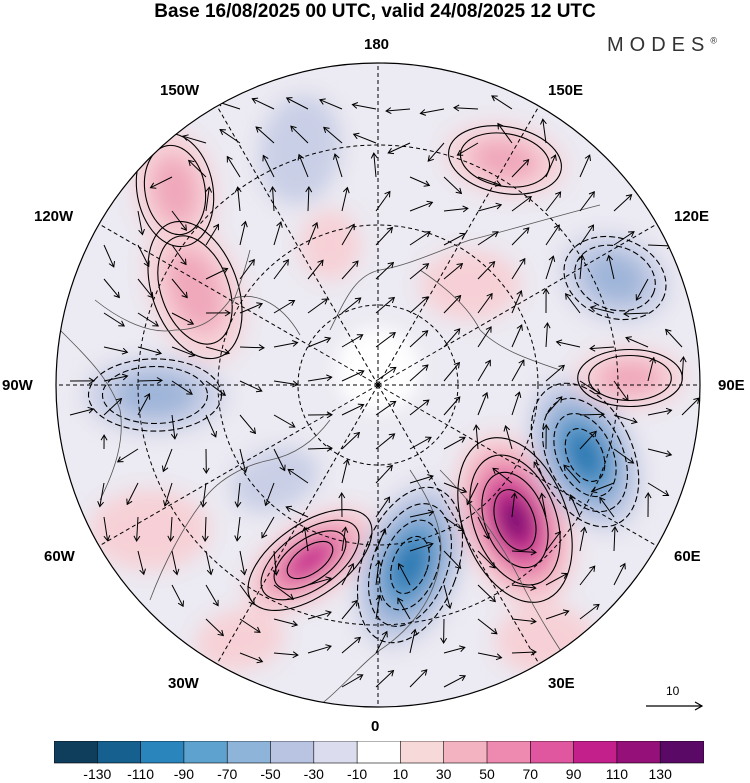  What do you see at coordinates (377, 44) in the screenshot?
I see `lon-label-180: 180` at bounding box center [377, 44].